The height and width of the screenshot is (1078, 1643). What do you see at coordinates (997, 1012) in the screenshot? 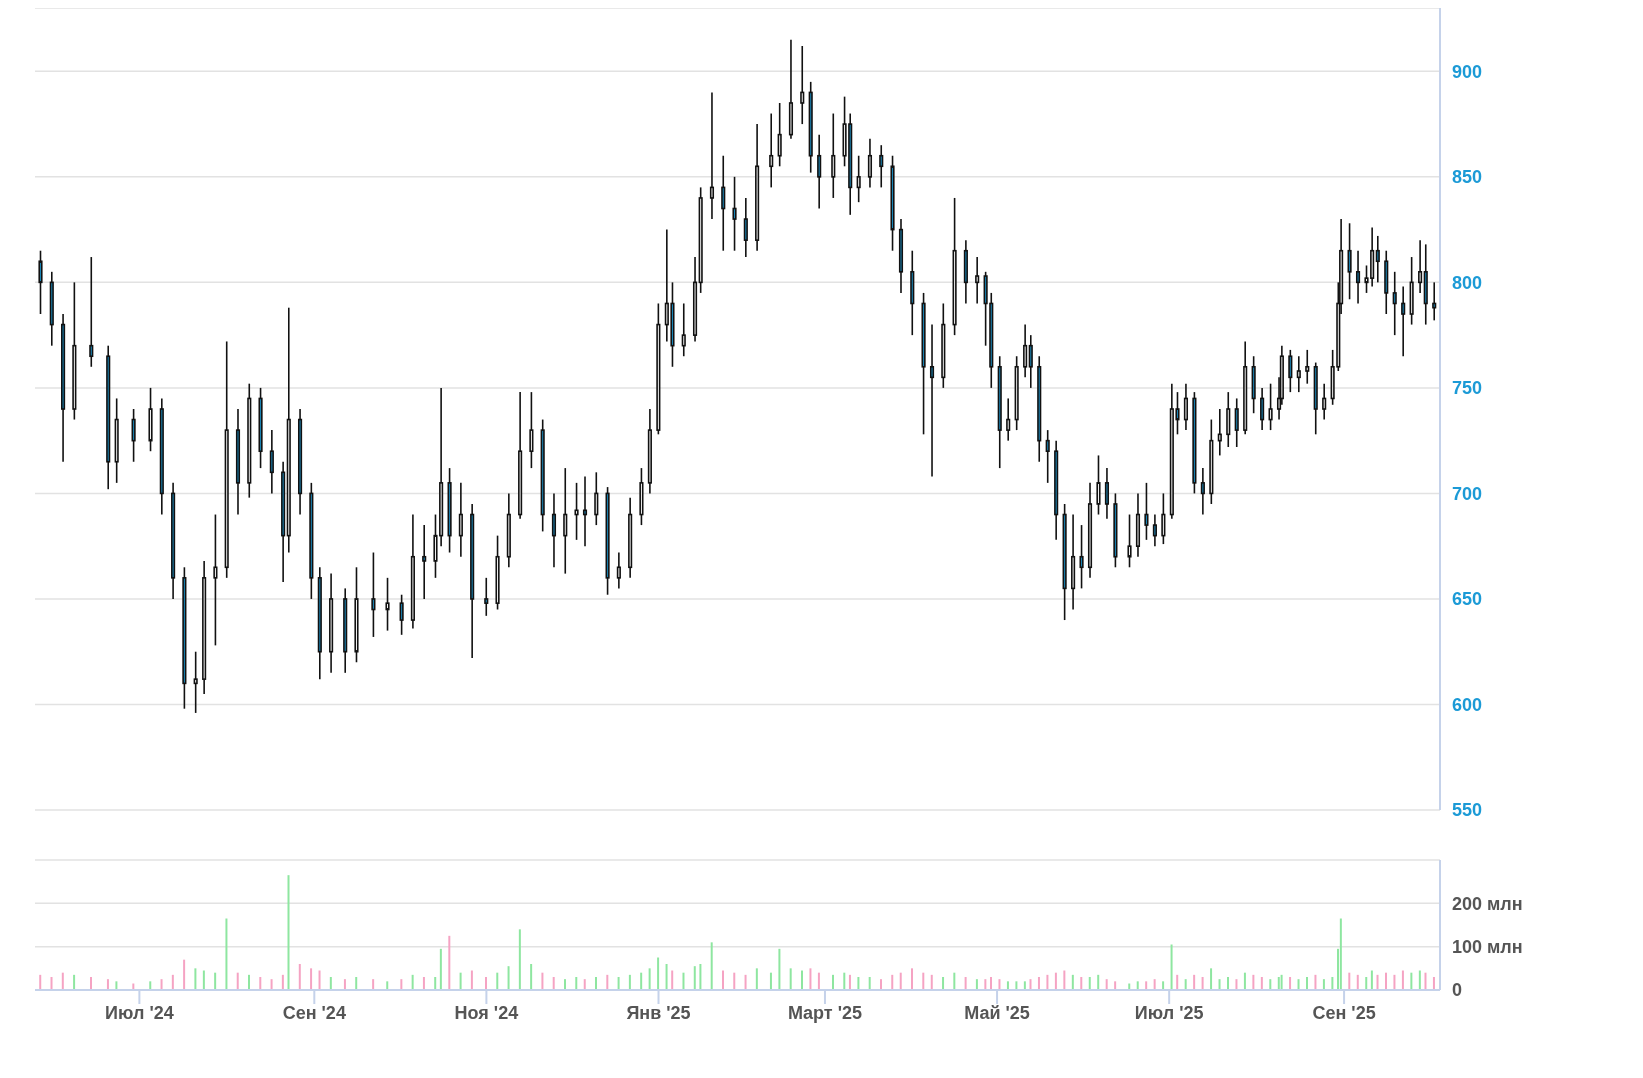
I see `x-tick-label: Май '25` at bounding box center [997, 1012].